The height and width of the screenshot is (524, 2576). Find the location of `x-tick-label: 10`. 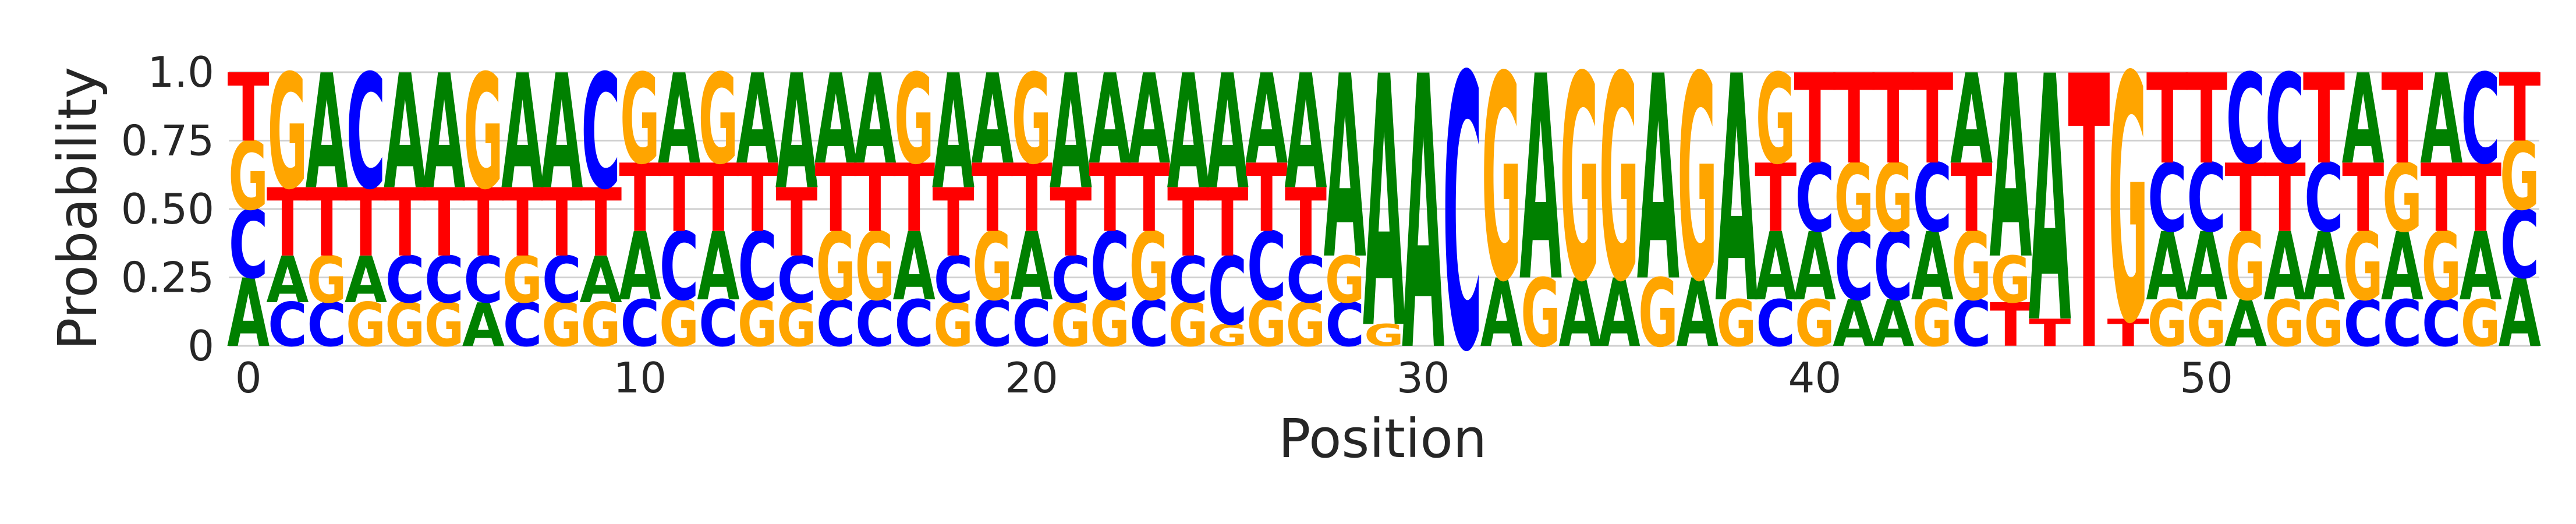

x-tick-label: 10 is located at coordinates (640, 377).